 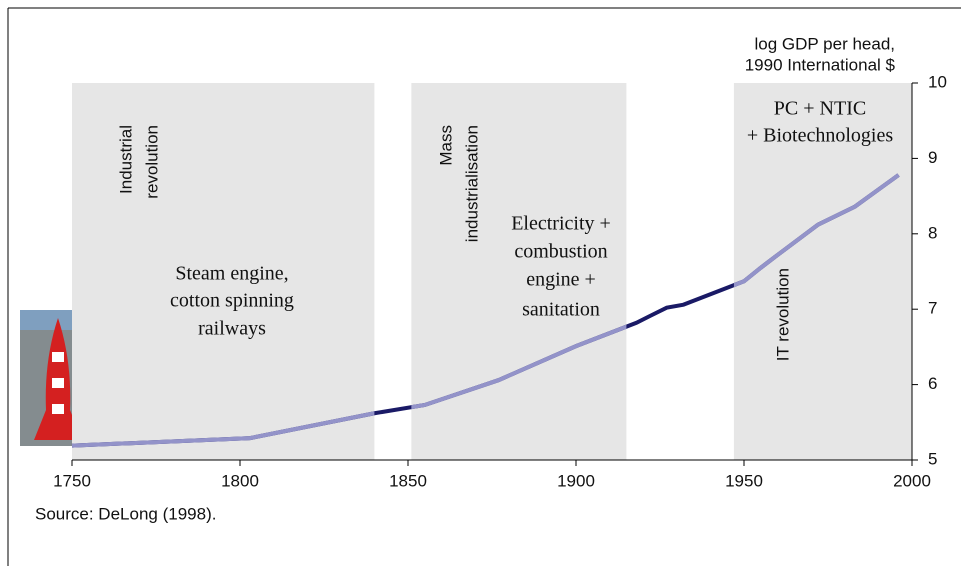 I want to click on y-axis-label: log GDP per head,, so click(x=825, y=43).